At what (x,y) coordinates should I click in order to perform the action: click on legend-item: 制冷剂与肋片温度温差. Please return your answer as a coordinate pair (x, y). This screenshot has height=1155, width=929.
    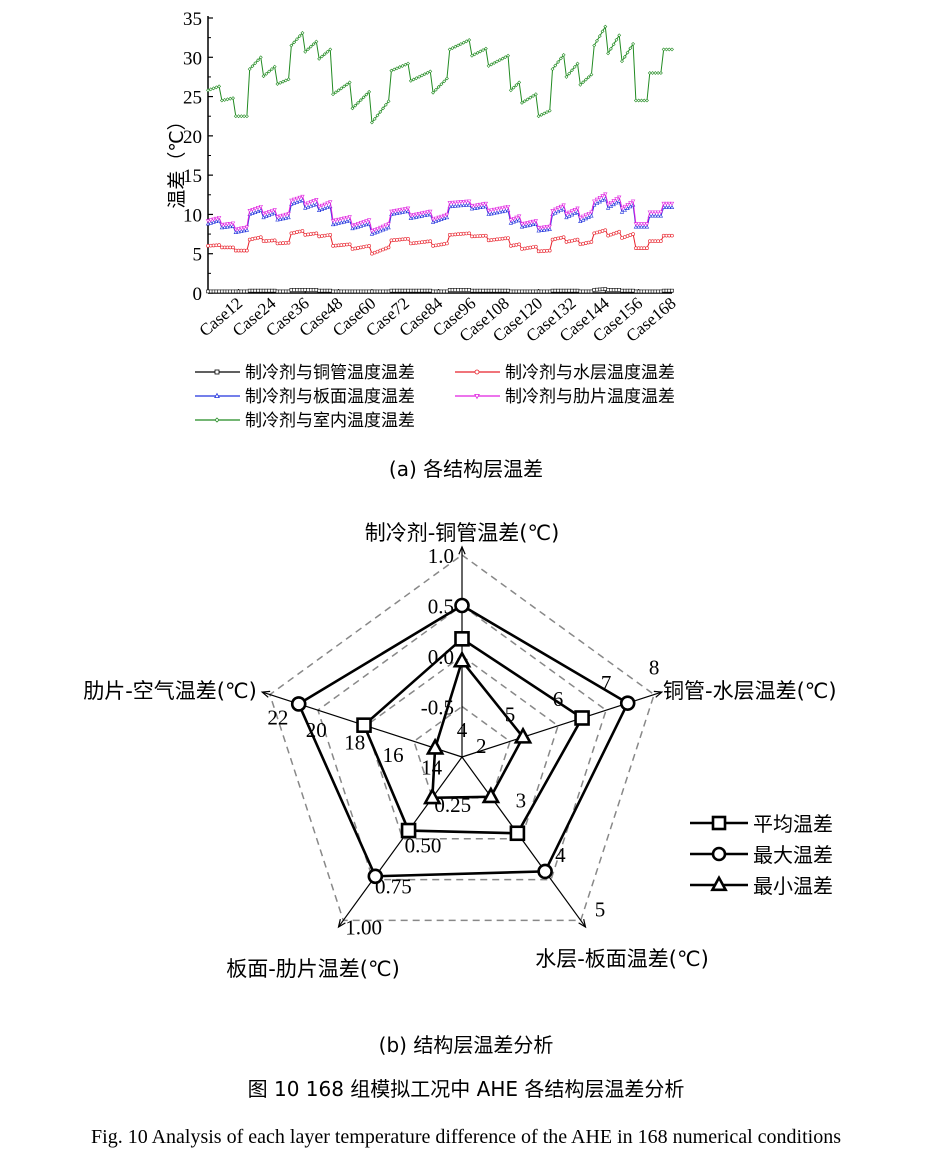
    Looking at the image, I should click on (565, 397).